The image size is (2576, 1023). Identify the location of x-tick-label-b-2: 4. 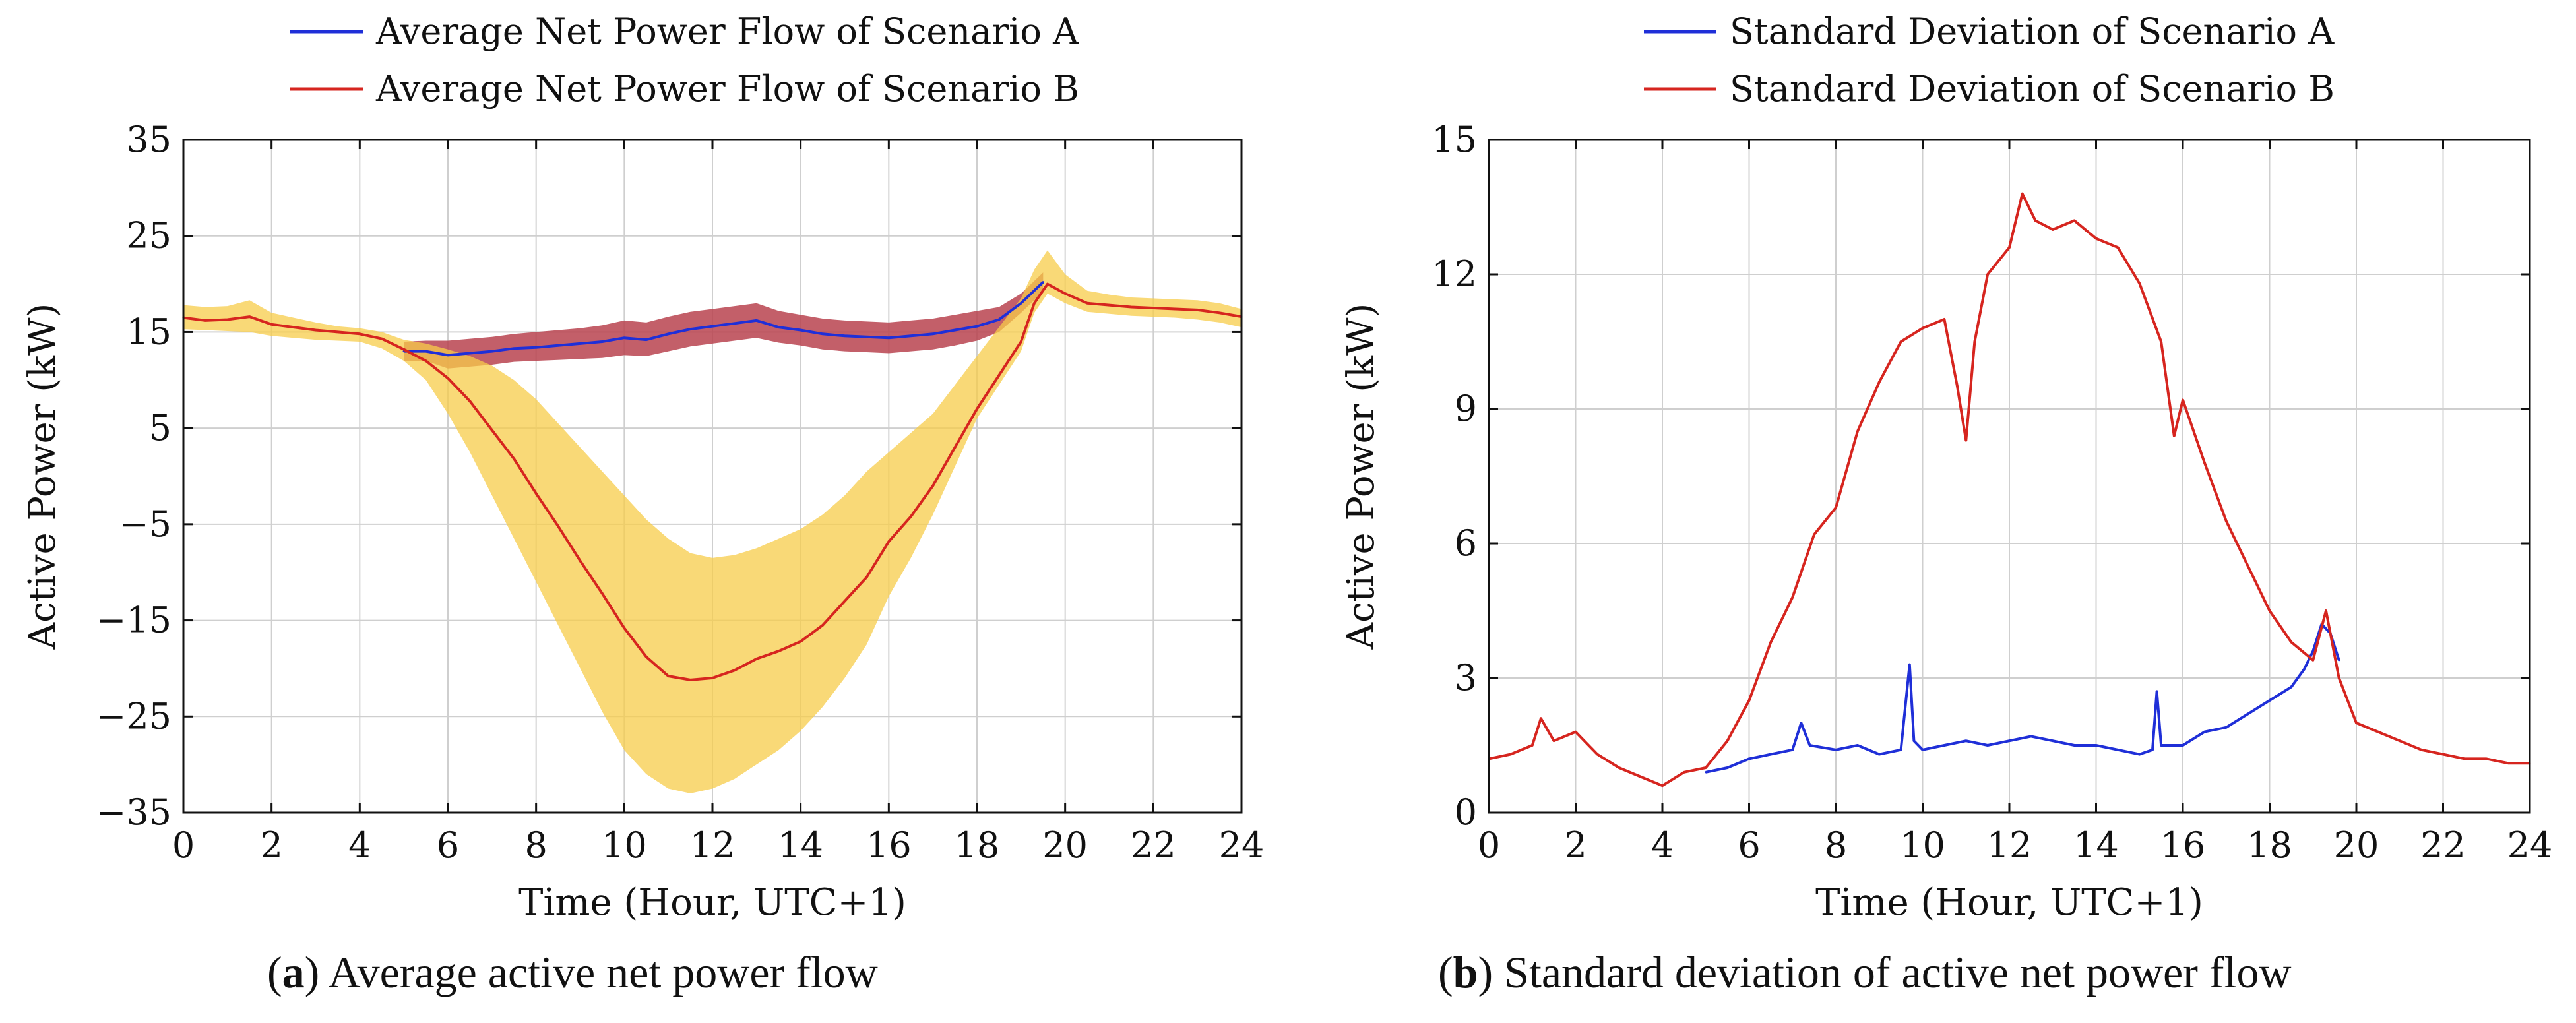
(1662, 845).